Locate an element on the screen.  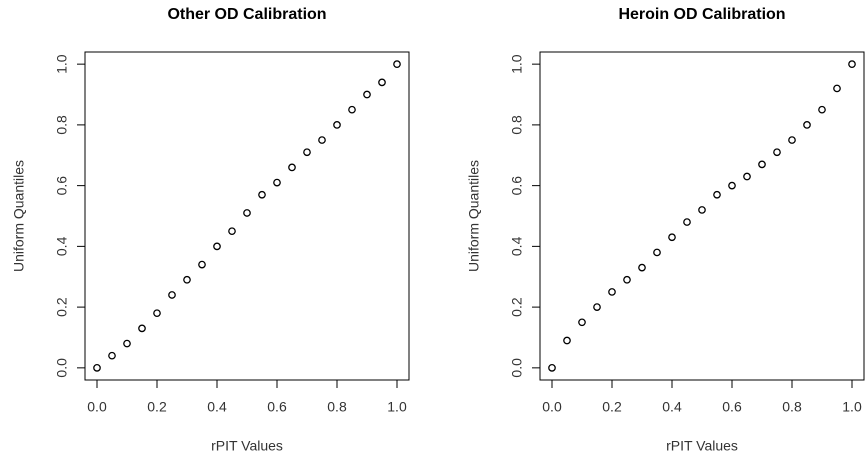
chart-title: Heroin OD Calibration is located at coordinates (701, 14).